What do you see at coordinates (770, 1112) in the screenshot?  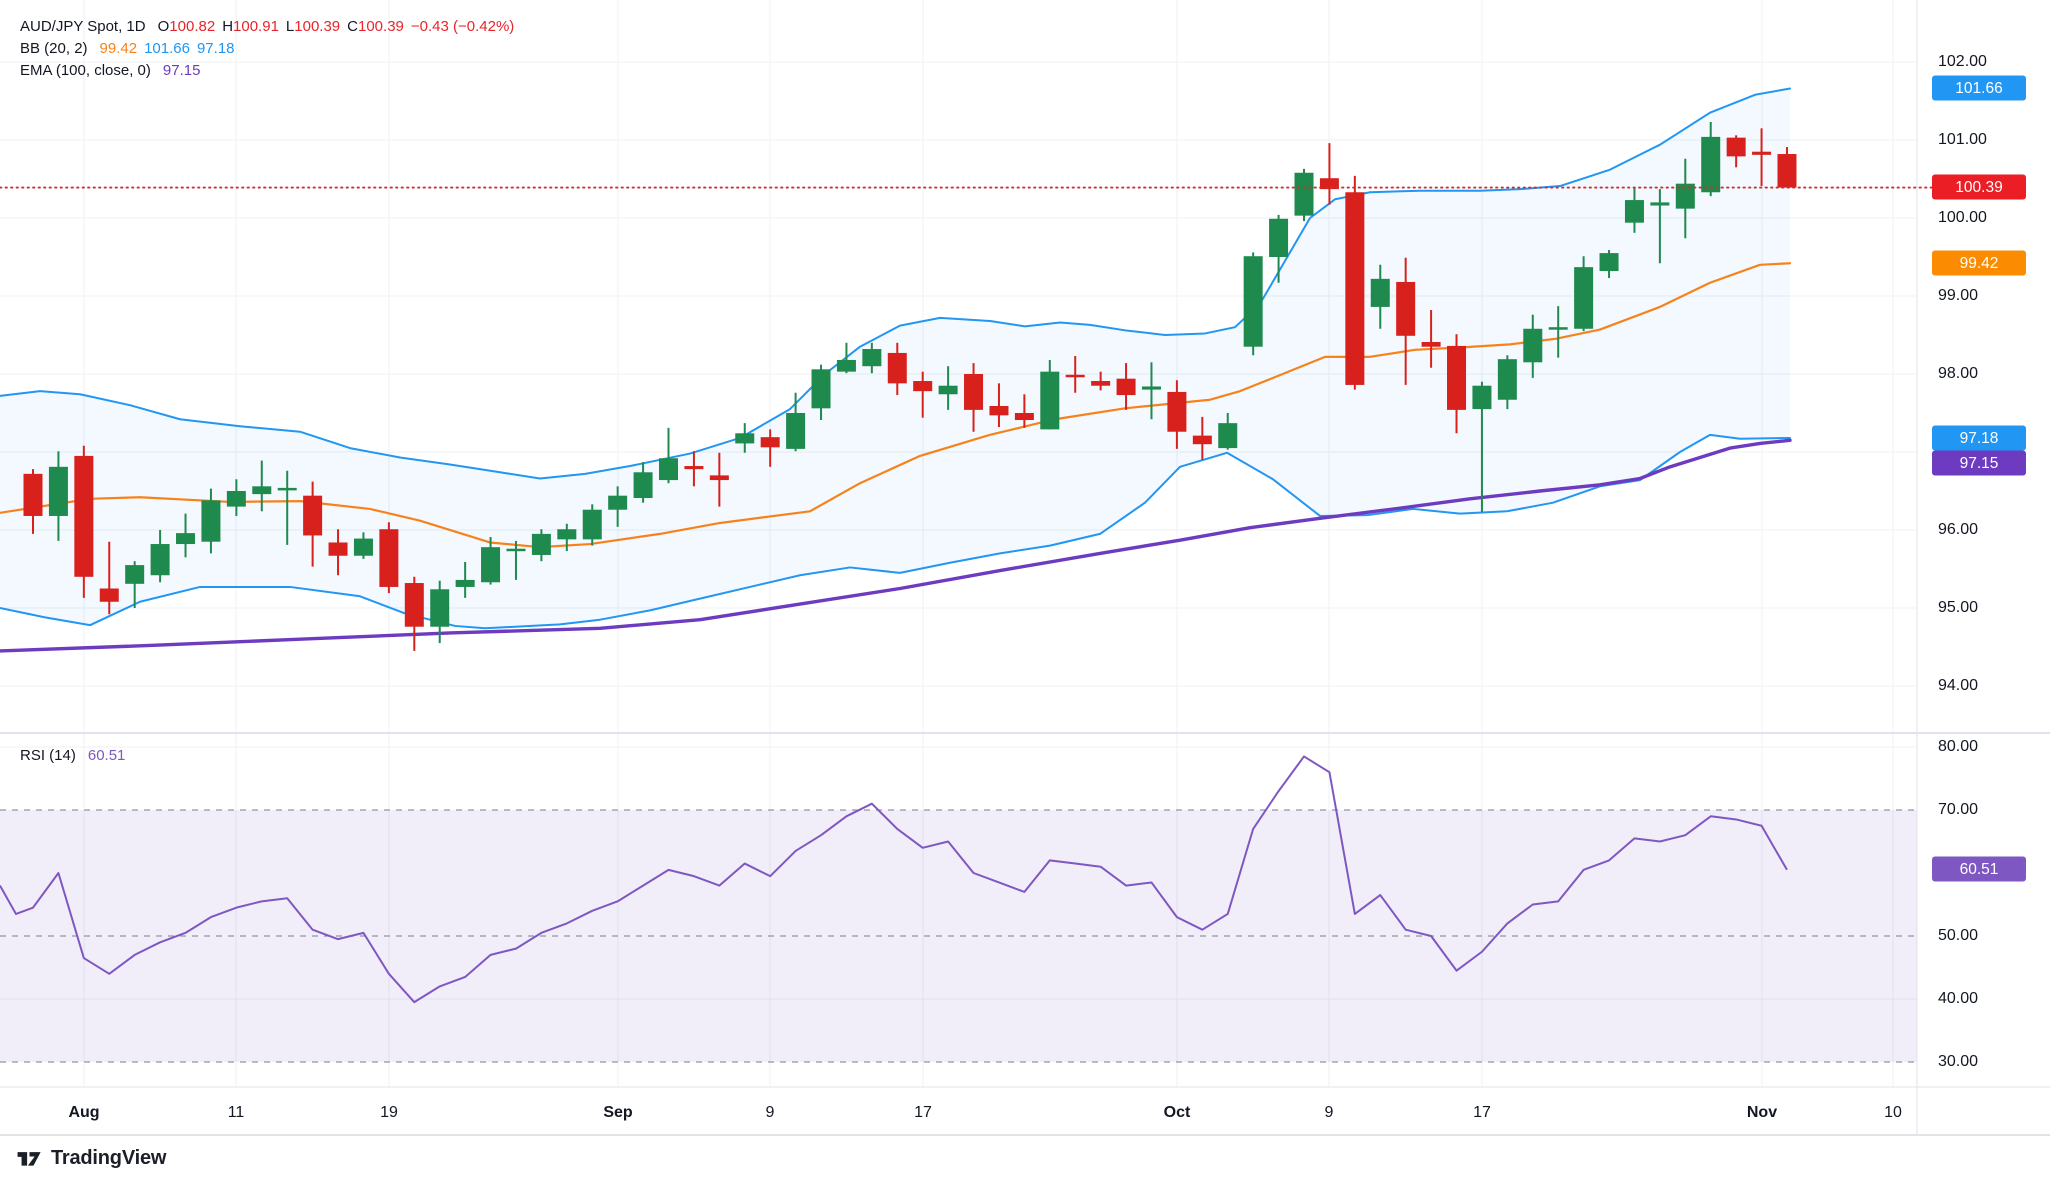 I see `time-axis-label: 9` at bounding box center [770, 1112].